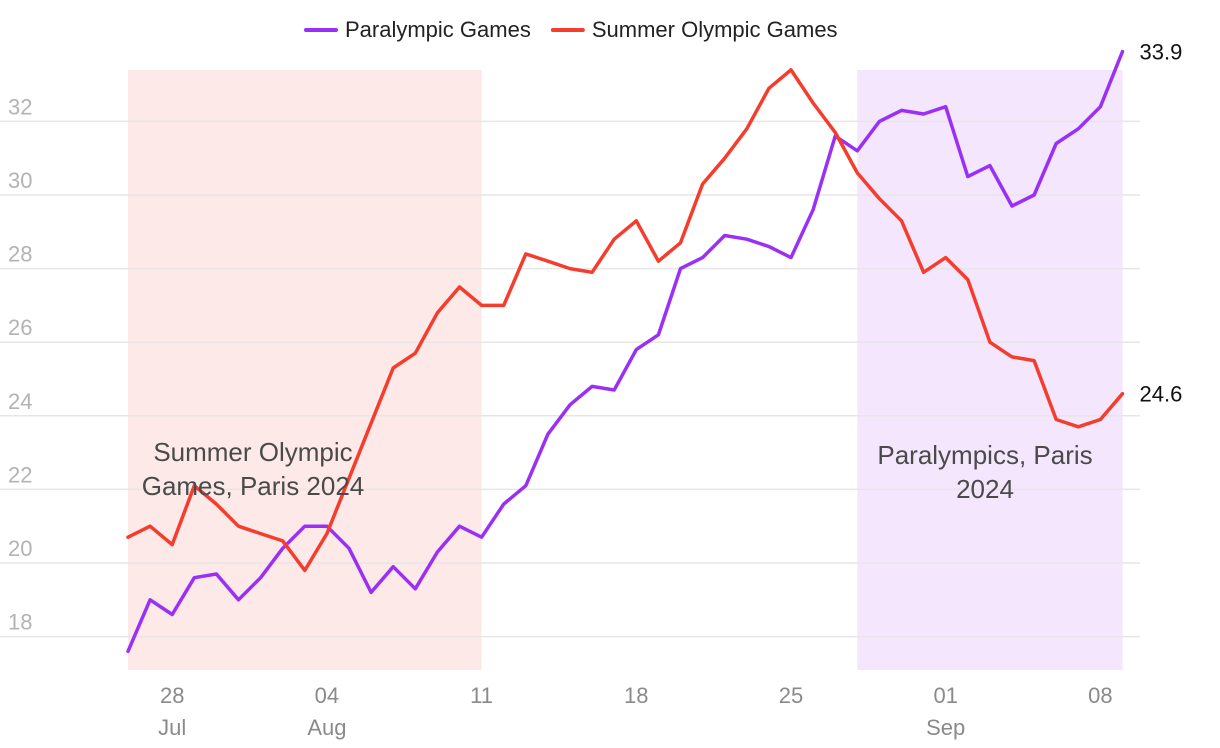 The image size is (1220, 748). Describe the element at coordinates (438, 29) in the screenshot. I see `legend-label-0: Paralympic Games` at that location.